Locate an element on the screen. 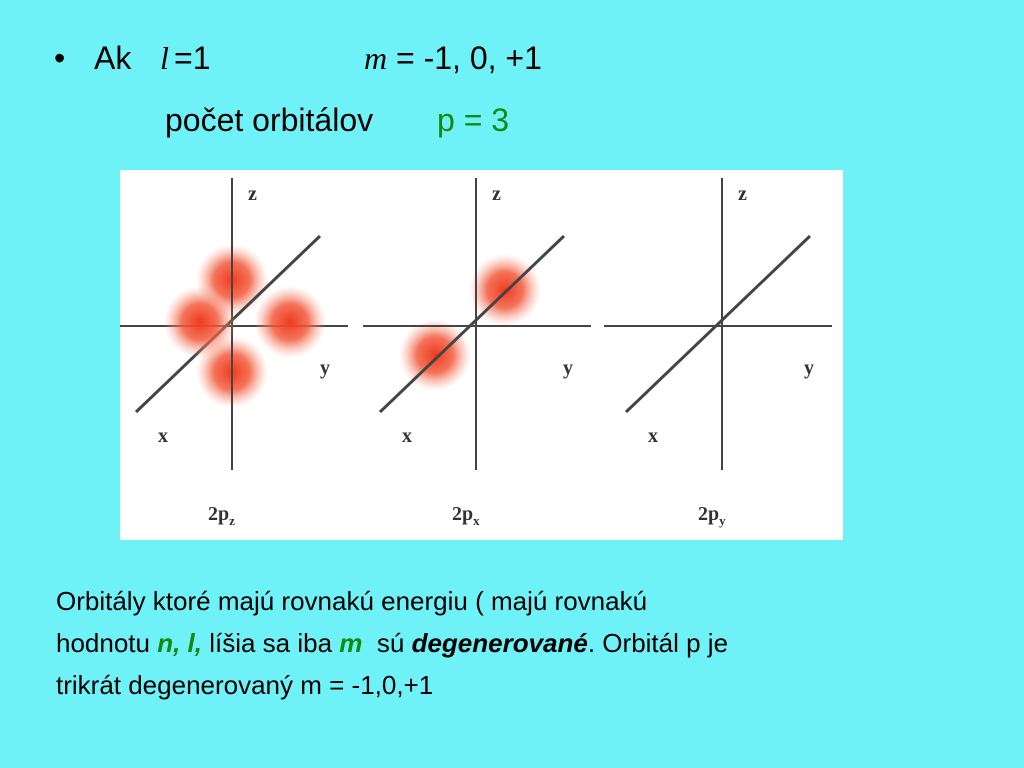 Image resolution: width=1024 pixels, height=768 pixels. text: hodnotu is located at coordinates (107, 643).